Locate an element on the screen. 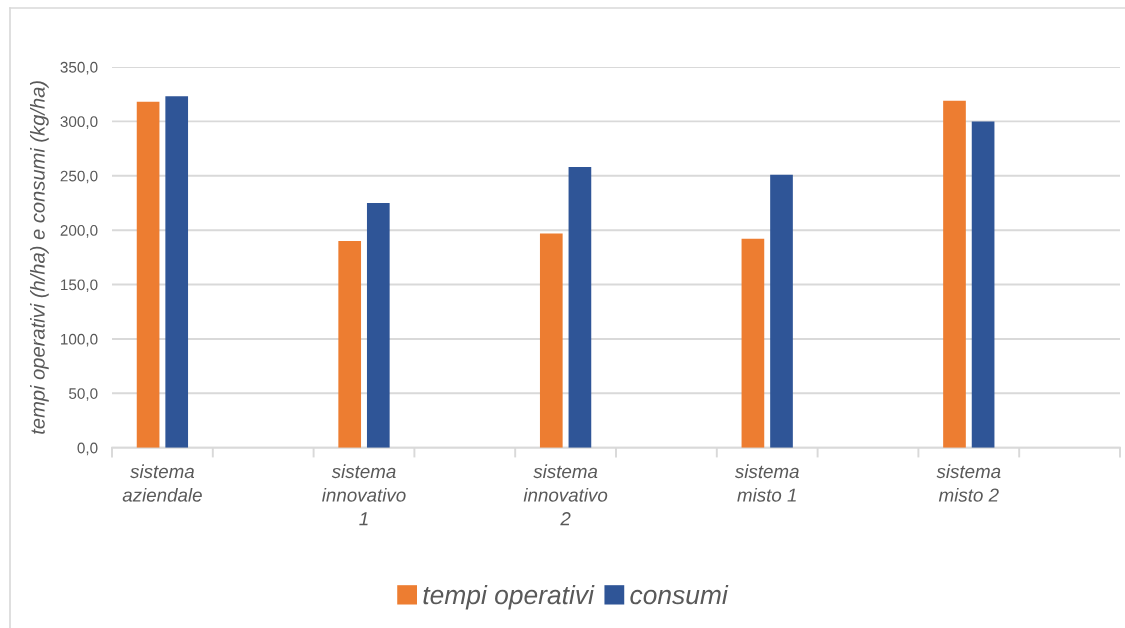  legend-label: consumi is located at coordinates (679, 594).